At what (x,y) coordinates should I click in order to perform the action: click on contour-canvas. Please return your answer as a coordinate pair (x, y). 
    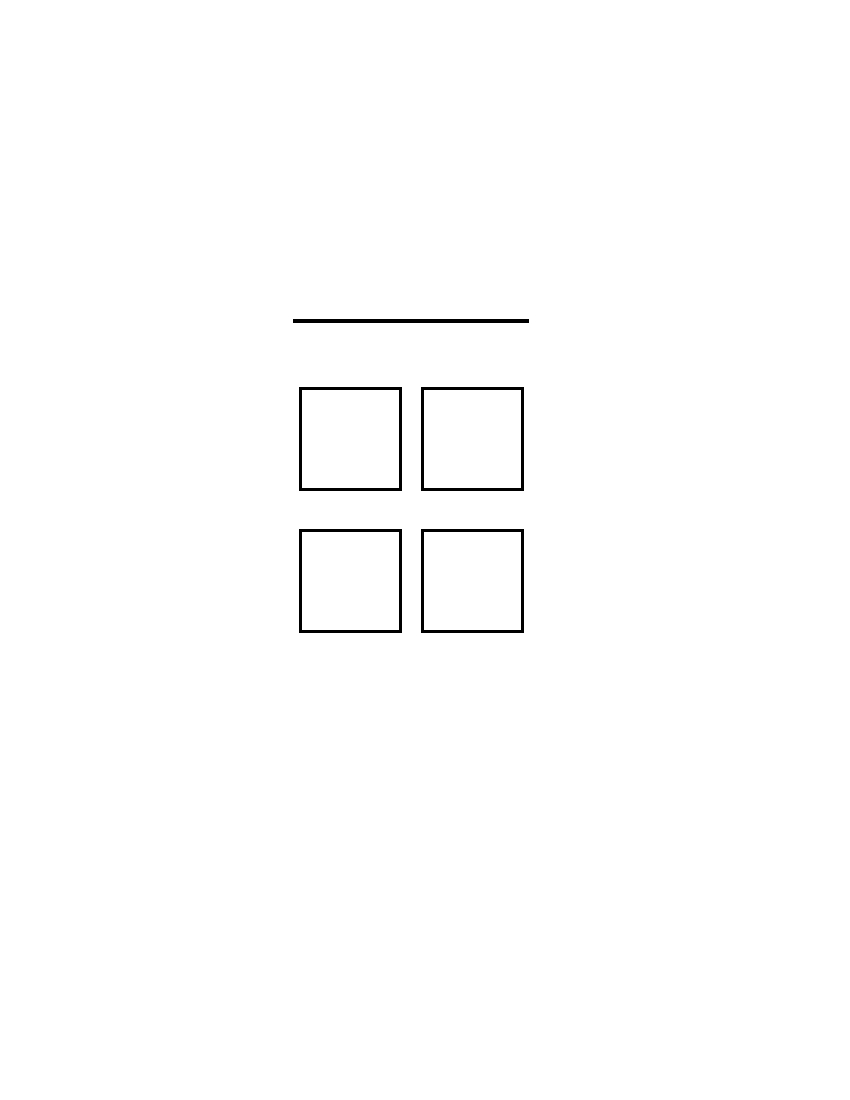
    Looking at the image, I should click on (409, 790).